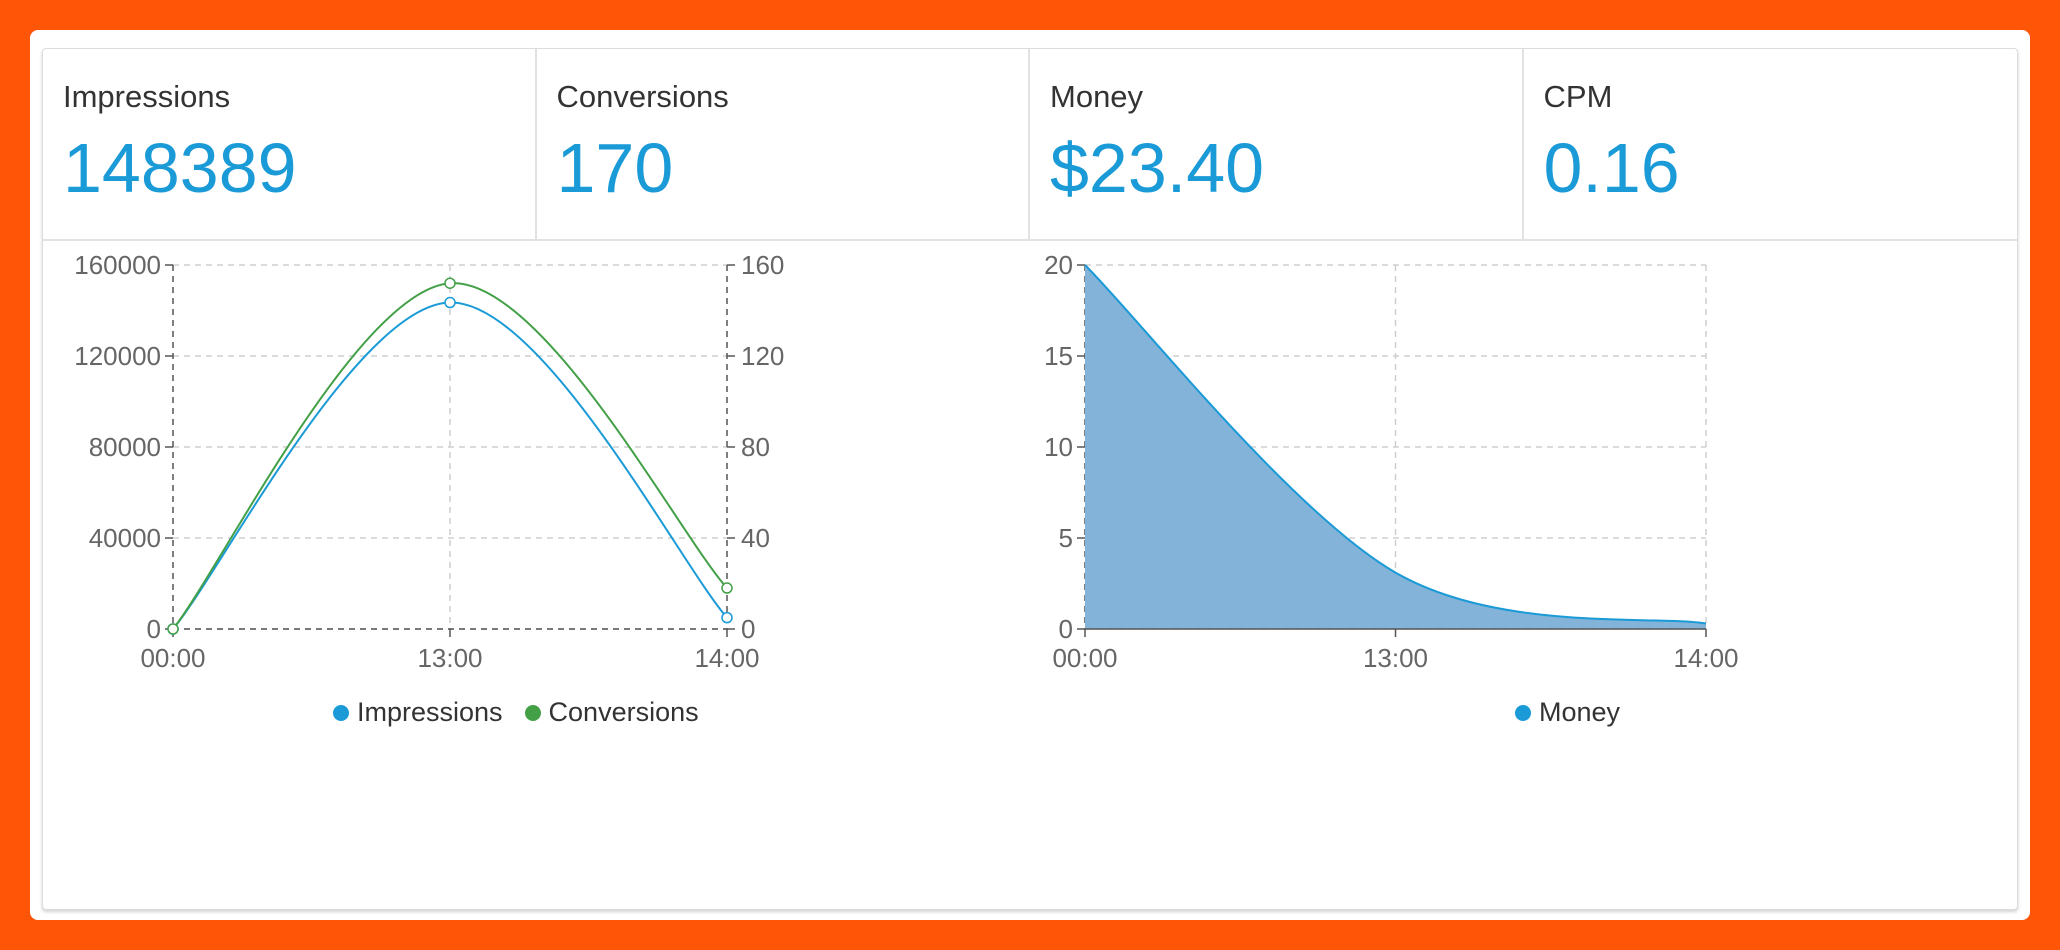 The height and width of the screenshot is (950, 2060). I want to click on y-tick-label-right: 80, so click(755, 447).